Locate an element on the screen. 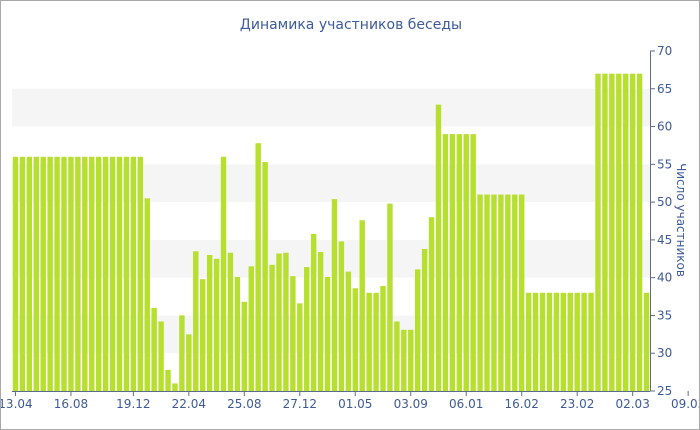  y-tick-label: 50 is located at coordinates (664, 202).